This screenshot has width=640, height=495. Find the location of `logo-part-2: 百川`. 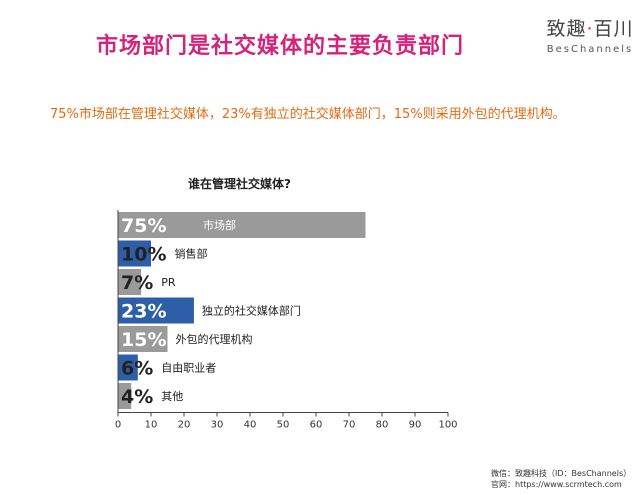

logo-part-2: 百川 is located at coordinates (613, 29).